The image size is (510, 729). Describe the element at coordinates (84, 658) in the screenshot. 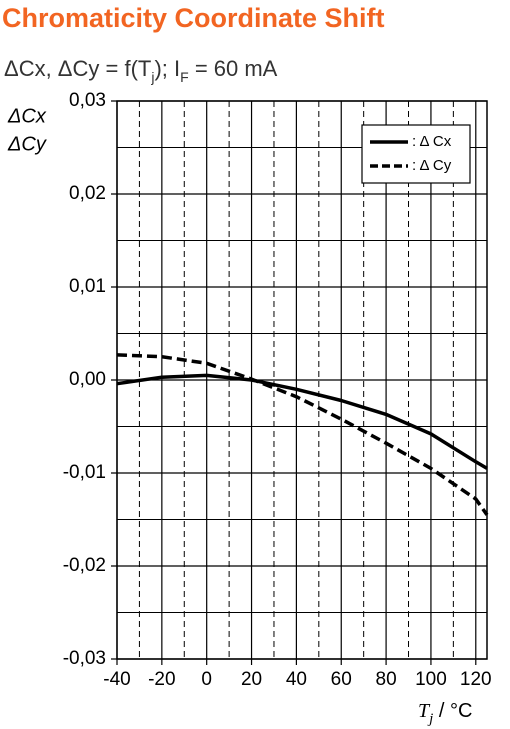

I see `y-tick-label: -0,03` at that location.